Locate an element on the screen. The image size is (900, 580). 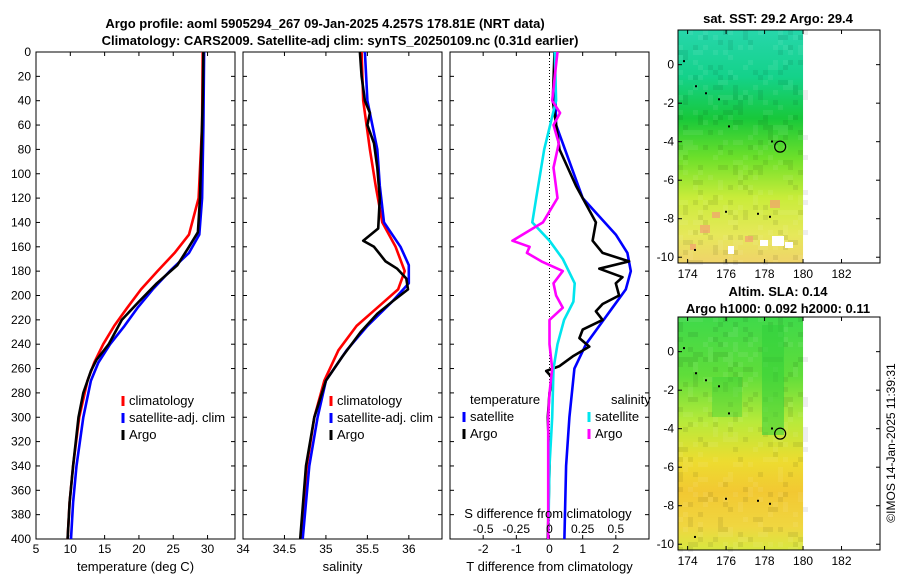
sla_map-ytick-label: -6 is located at coordinates (668, 467).